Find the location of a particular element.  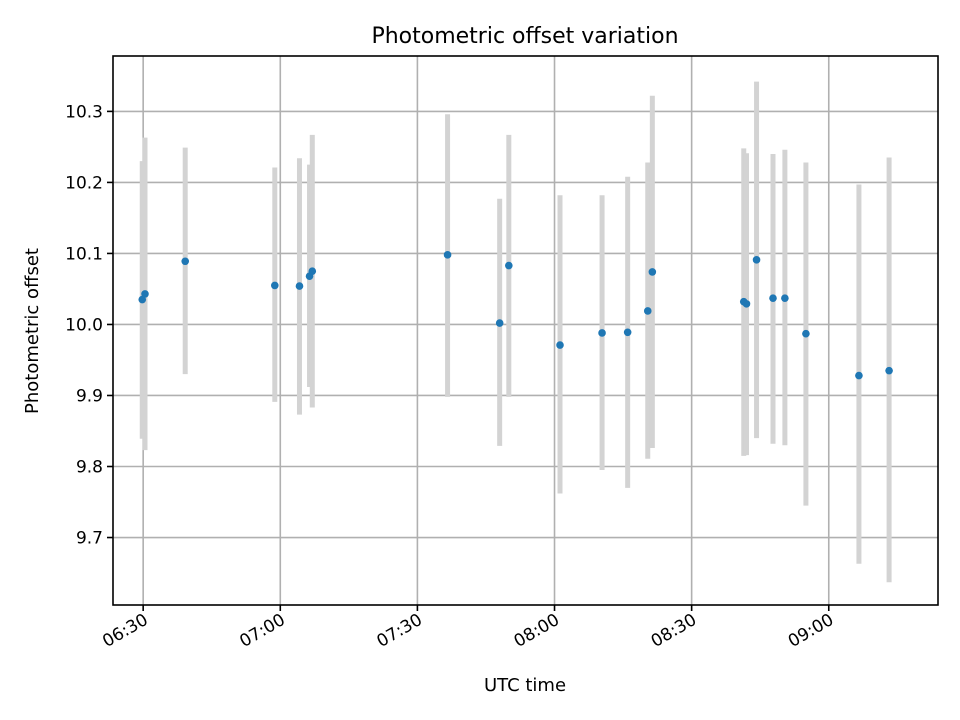

y-tick-label: 9.9 is located at coordinates (89, 396).